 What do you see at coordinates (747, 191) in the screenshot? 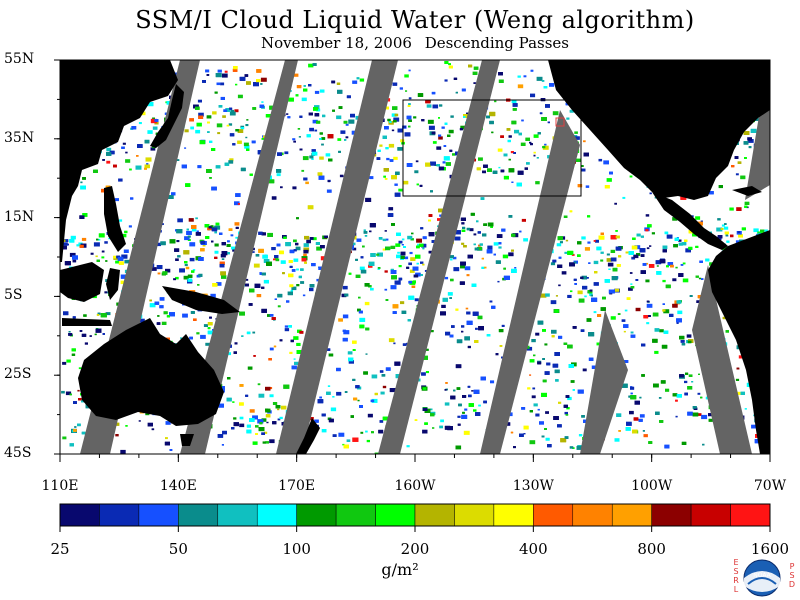
I see `landmass-caribbean` at bounding box center [747, 191].